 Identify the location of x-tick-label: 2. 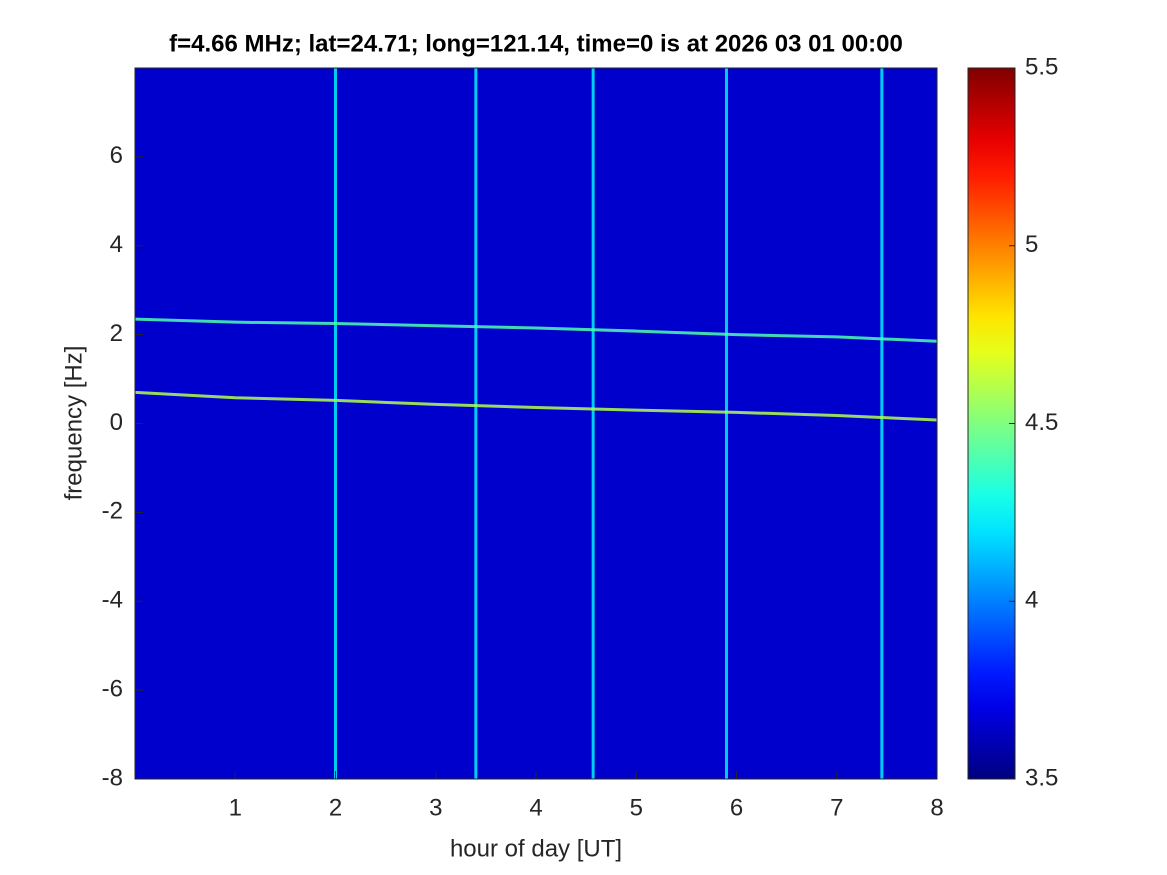
(335, 807).